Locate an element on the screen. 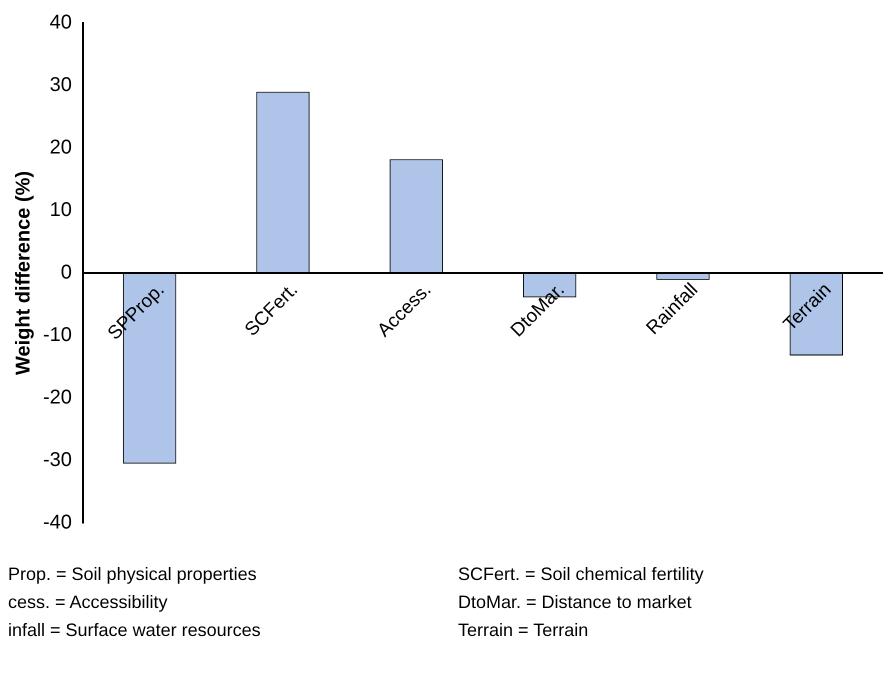  y-tick-label: -10 is located at coordinates (57, 335).